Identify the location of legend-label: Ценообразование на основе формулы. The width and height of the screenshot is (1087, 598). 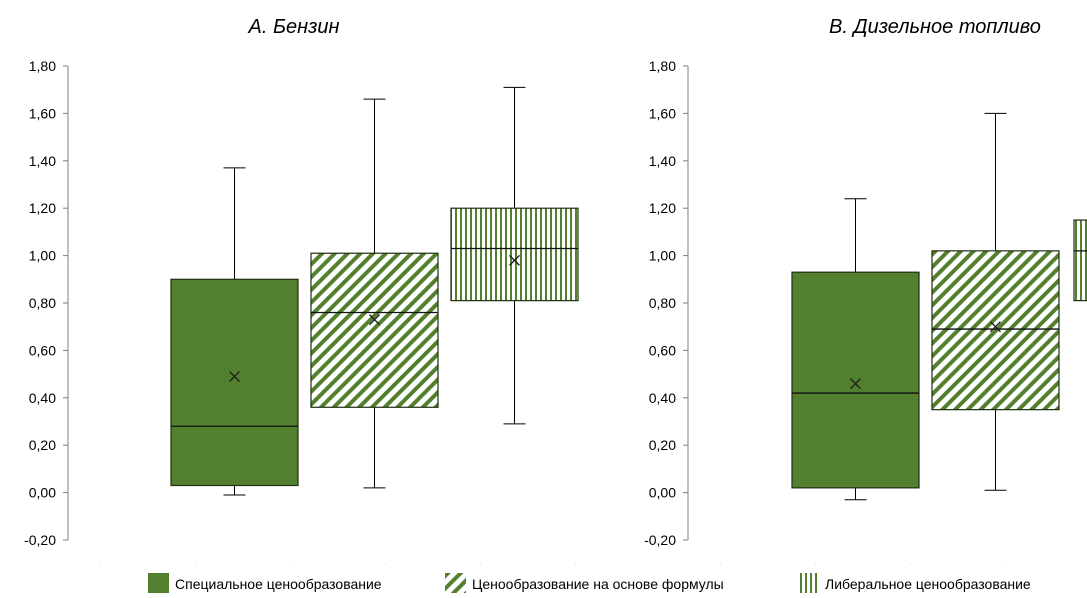
(598, 584).